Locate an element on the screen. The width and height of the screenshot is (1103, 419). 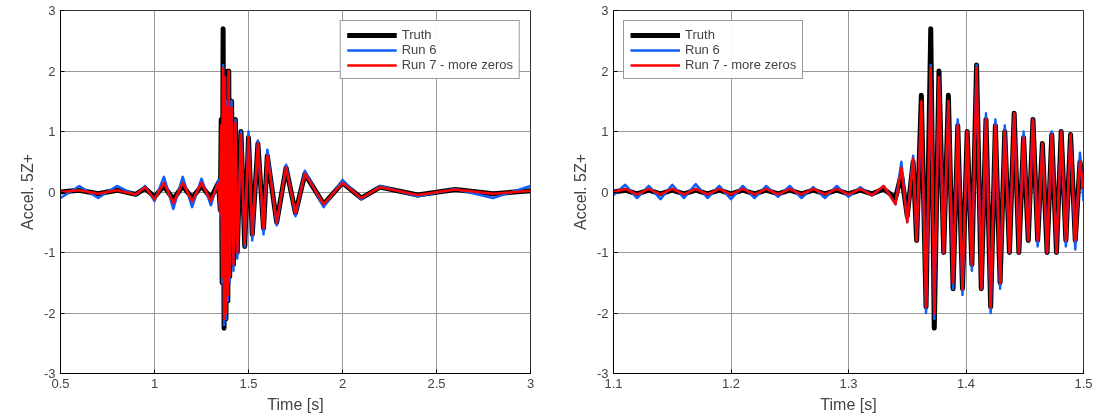
x-tick-label: 2.5 is located at coordinates (436, 383).